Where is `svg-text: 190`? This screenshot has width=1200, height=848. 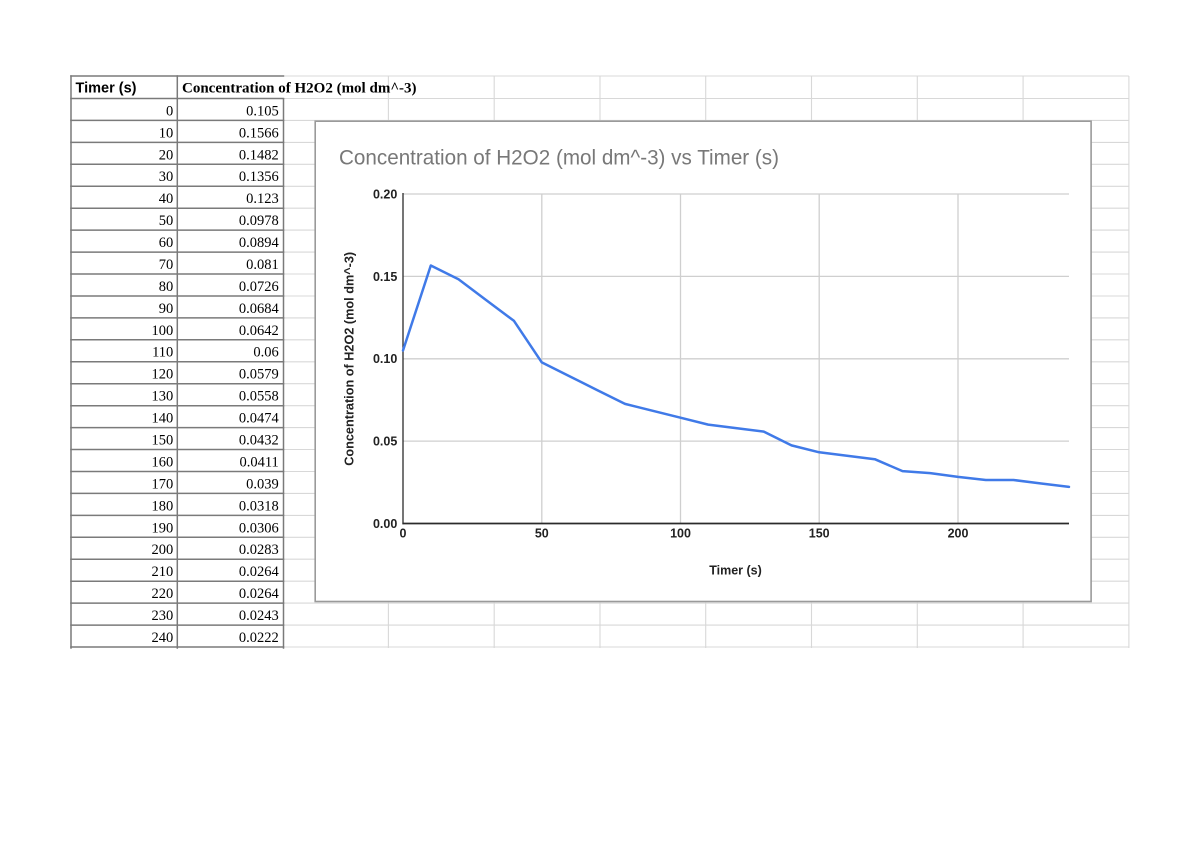 svg-text: 190 is located at coordinates (163, 528).